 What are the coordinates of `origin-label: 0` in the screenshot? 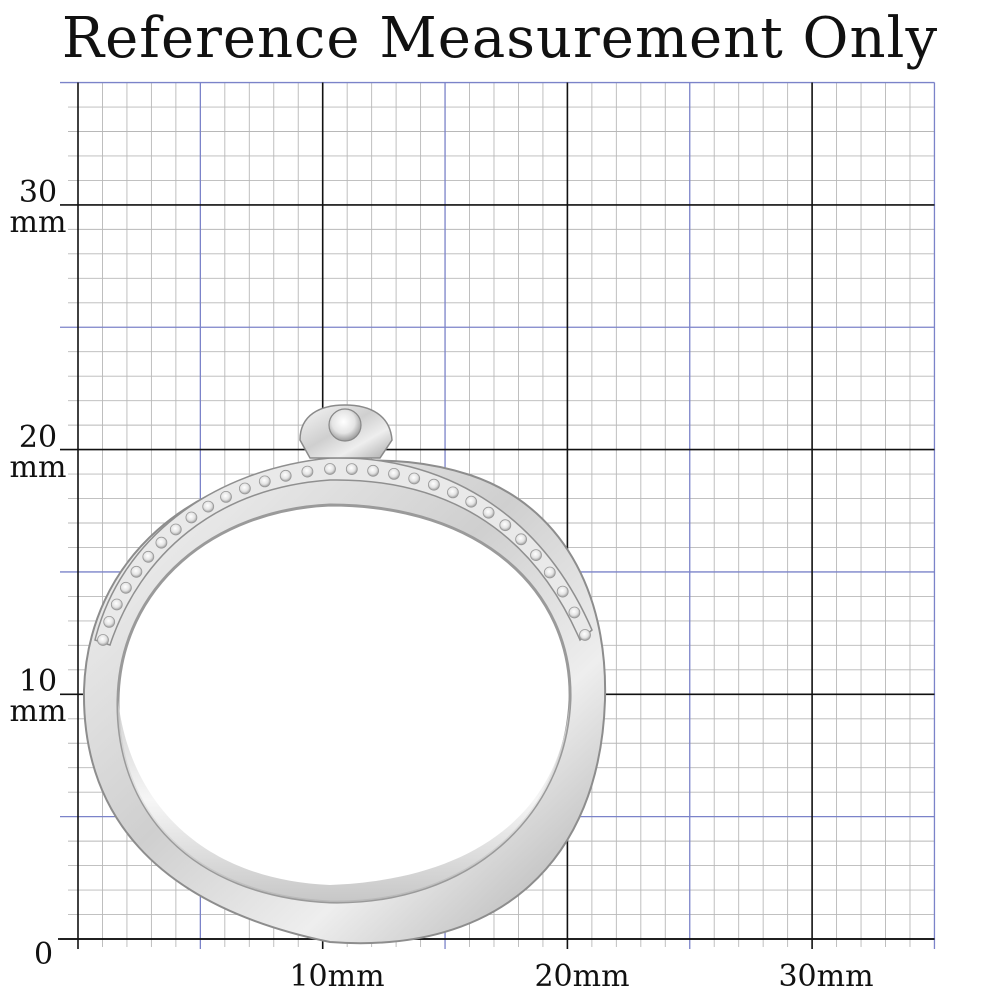 It's located at (44, 954).